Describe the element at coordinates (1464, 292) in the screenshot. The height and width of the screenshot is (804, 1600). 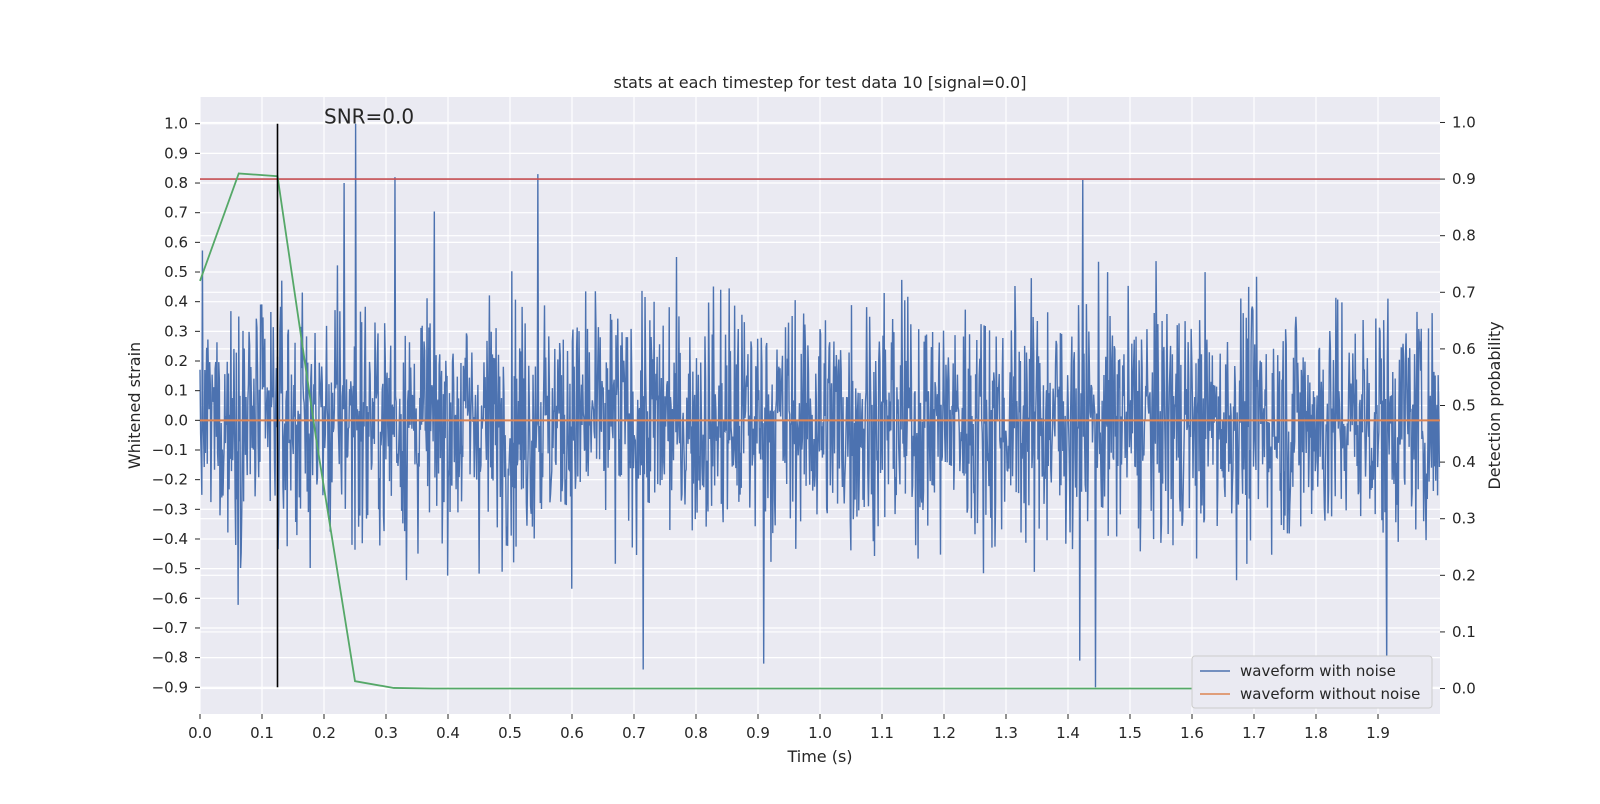
I see `y-right-tick-label: 0.7` at that location.